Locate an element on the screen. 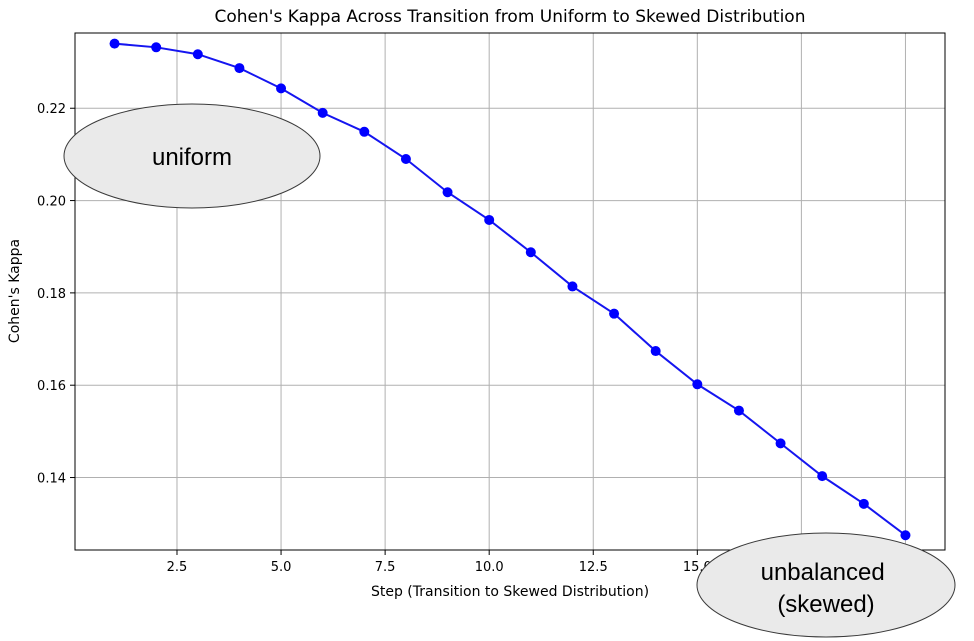 This screenshot has height=641, width=974. y-tick-label: 0.14 is located at coordinates (51, 479).